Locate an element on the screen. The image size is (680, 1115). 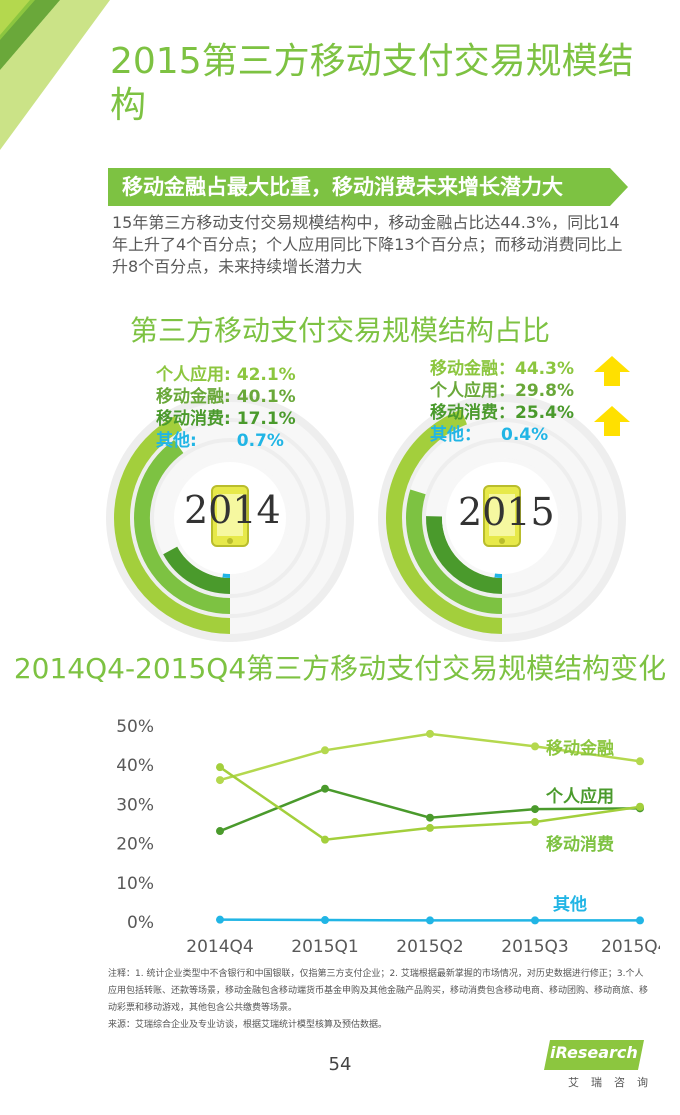
y-tick-label: 20% is located at coordinates (135, 845).